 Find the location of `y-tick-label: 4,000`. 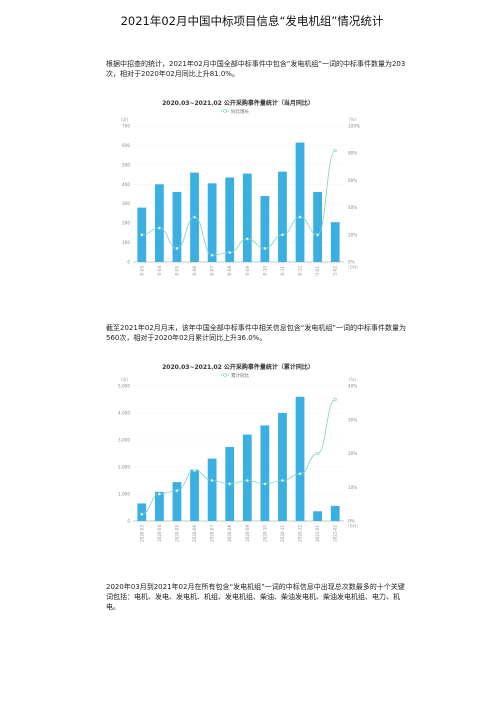

y-tick-label: 4,000 is located at coordinates (124, 413).